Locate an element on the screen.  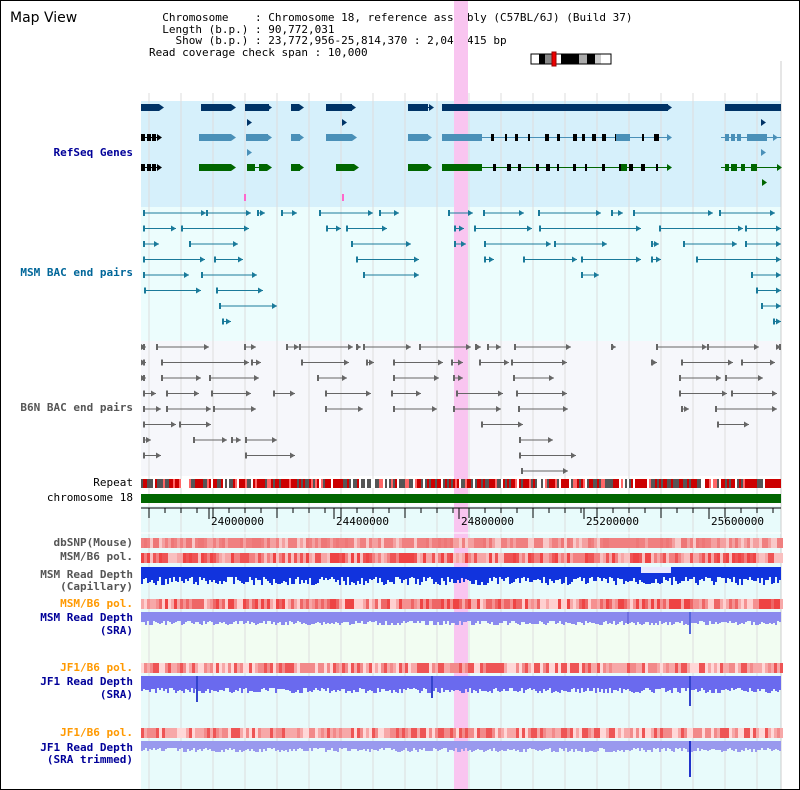
jf1-read-depth-trimmed-label-2: (SRA trimmed) is located at coordinates (89, 759).